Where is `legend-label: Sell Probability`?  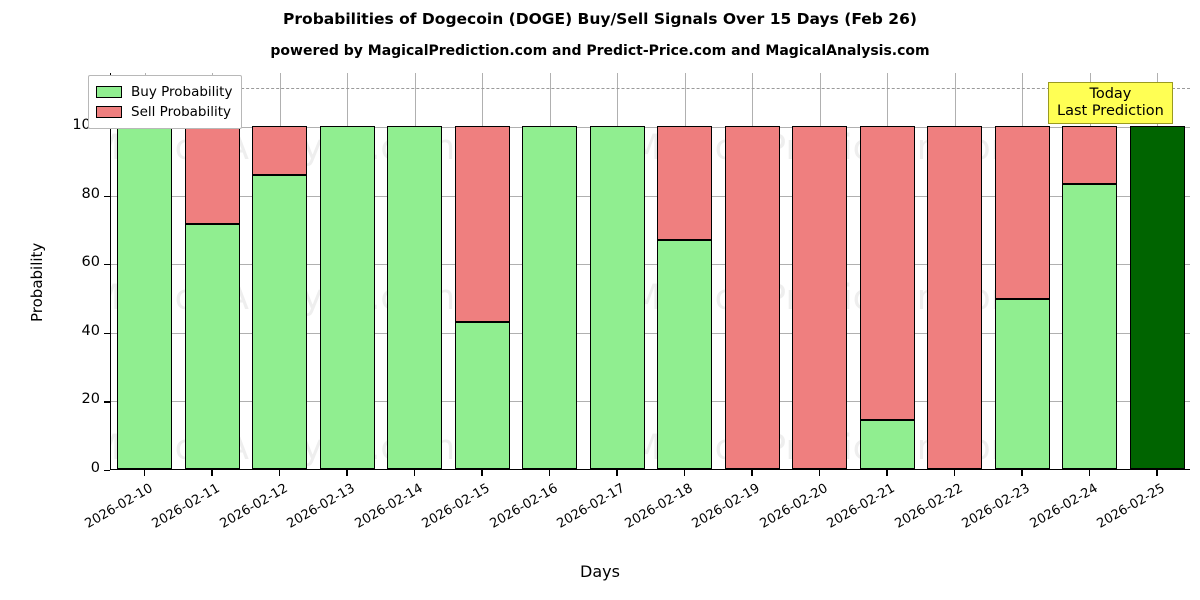
legend-label: Sell Probability is located at coordinates (181, 112).